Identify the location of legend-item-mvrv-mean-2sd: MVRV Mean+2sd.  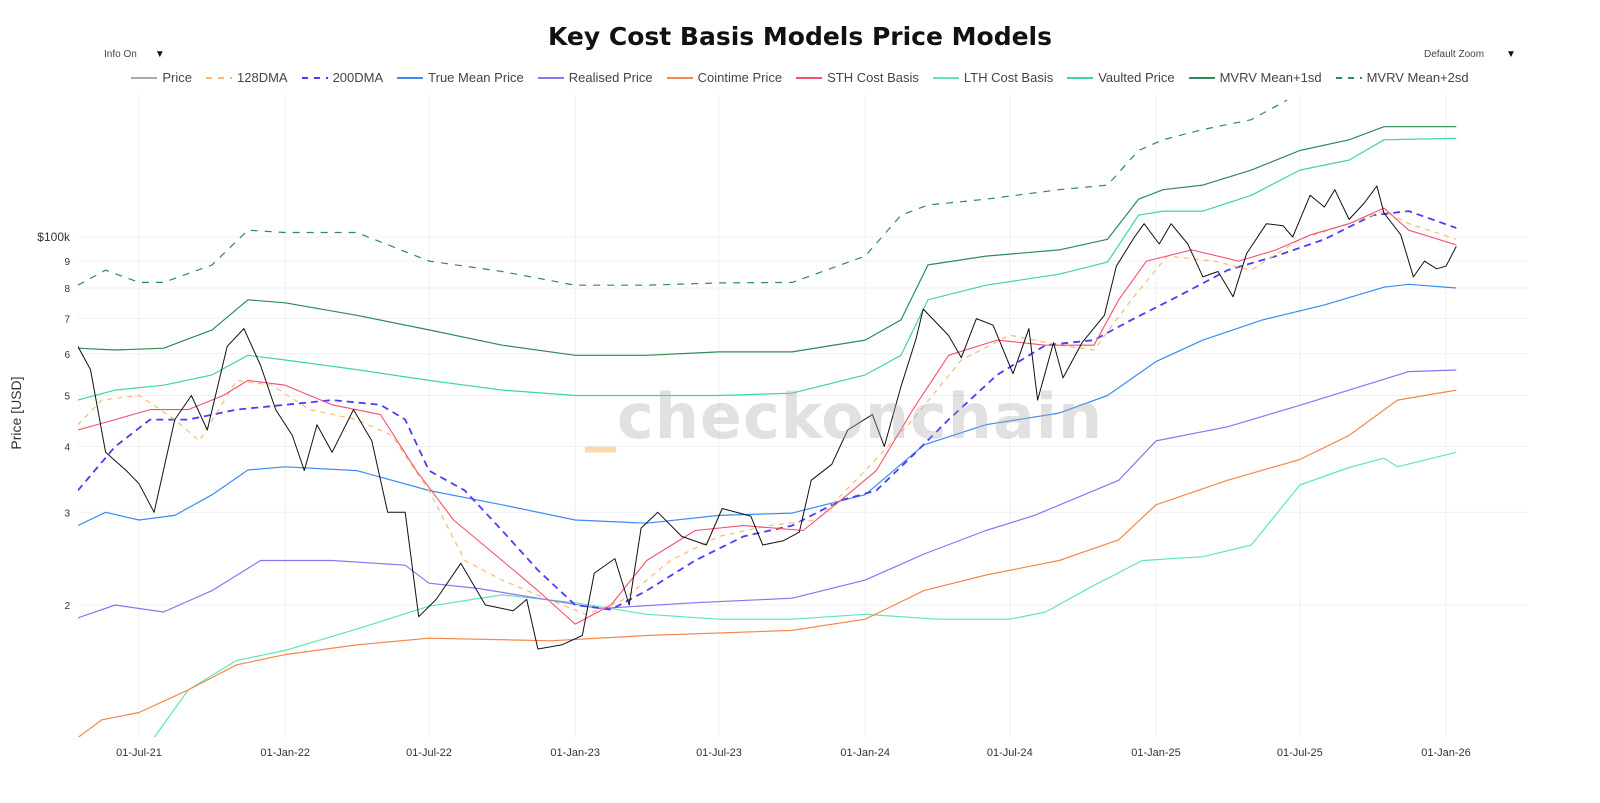
(1402, 77).